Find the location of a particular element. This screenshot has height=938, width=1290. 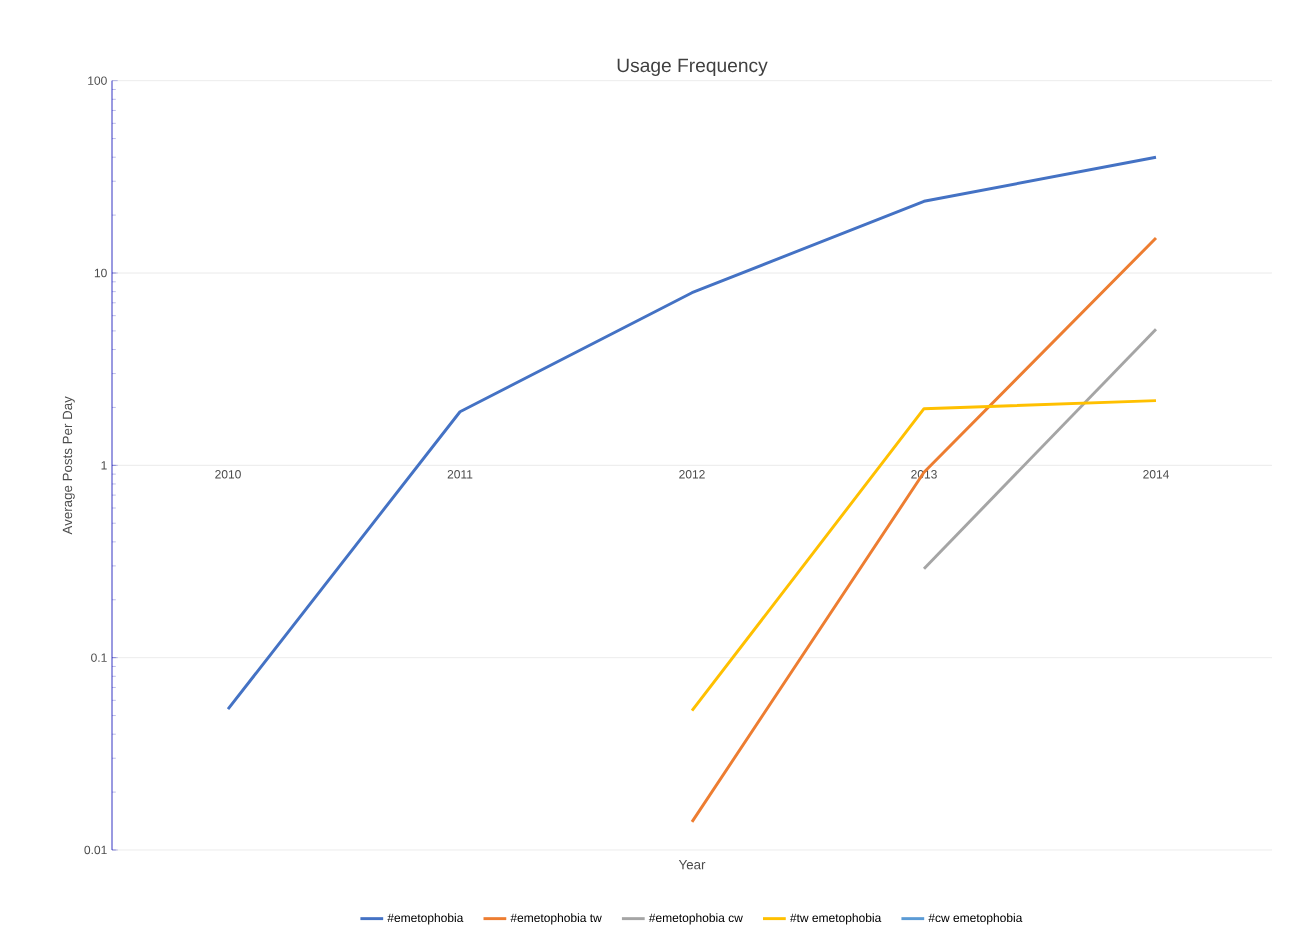

y-tick-label: 0.1 is located at coordinates (99, 657).